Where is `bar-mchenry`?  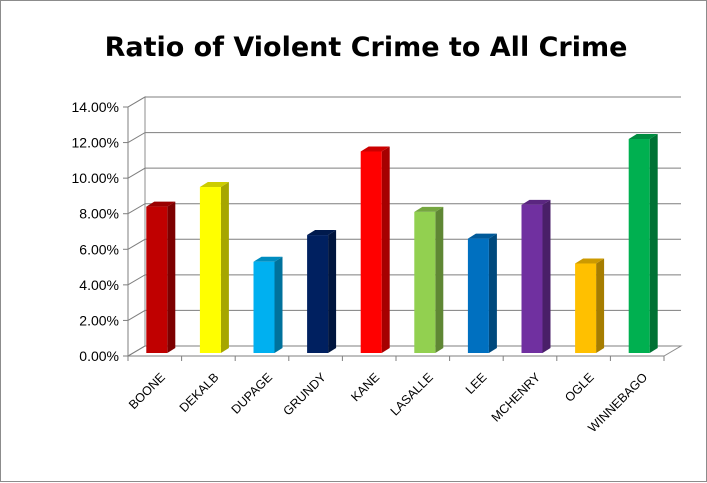
bar-mchenry is located at coordinates (536, 276).